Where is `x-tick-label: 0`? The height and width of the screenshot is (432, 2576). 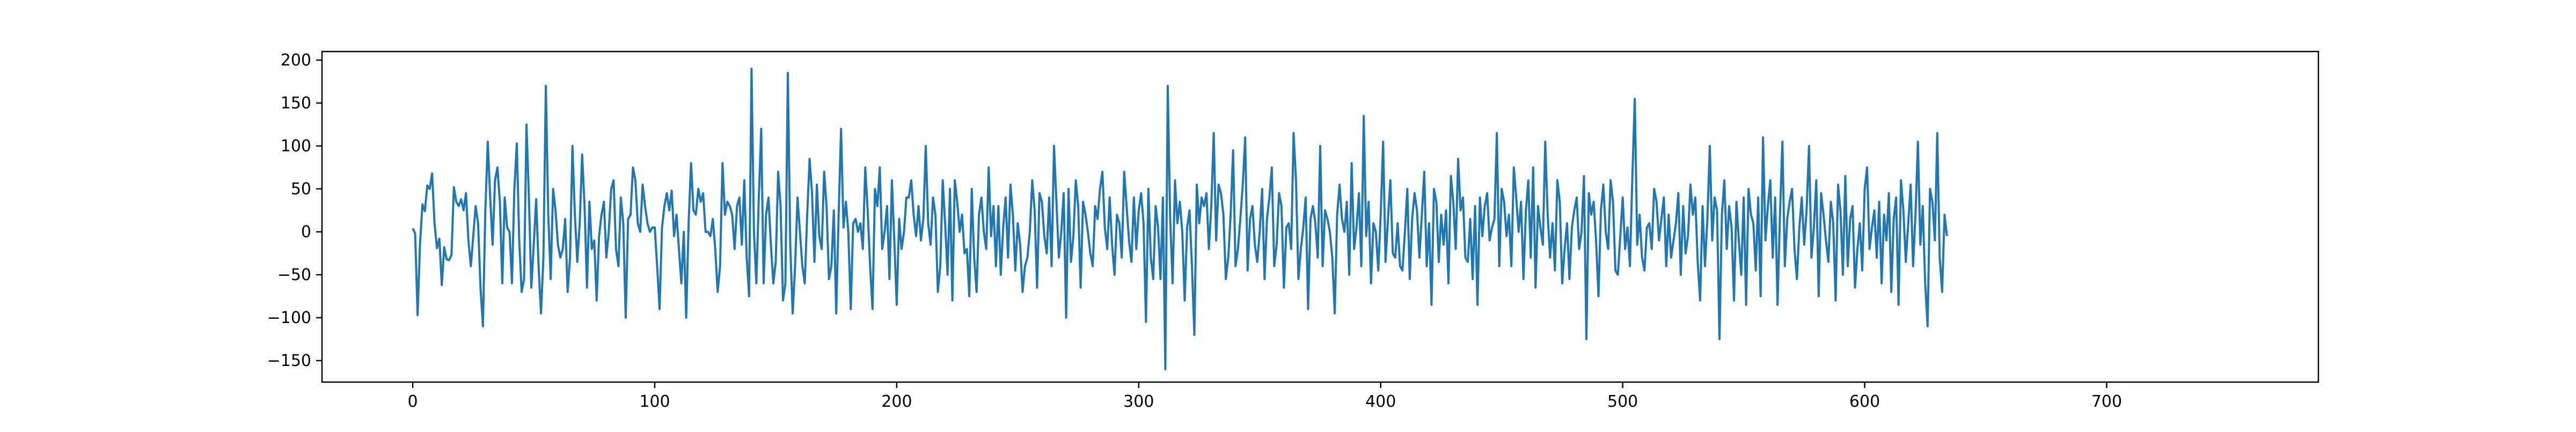 x-tick-label: 0 is located at coordinates (413, 401).